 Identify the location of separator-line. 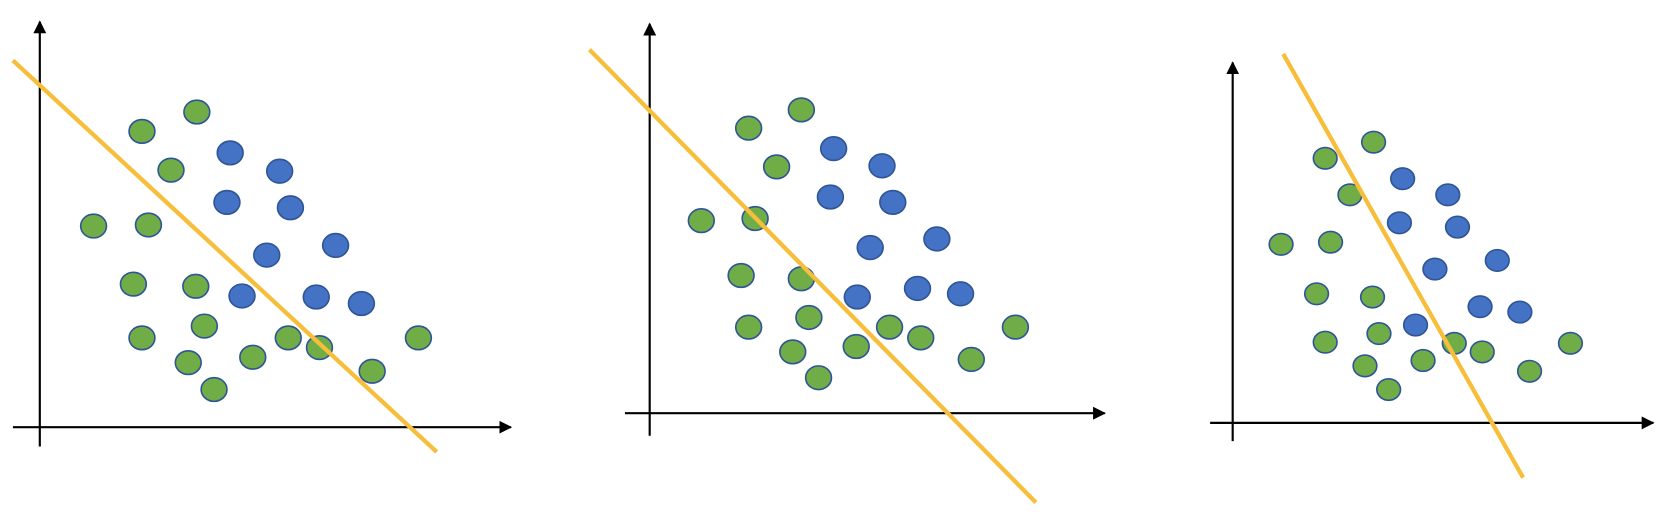
(1403, 265).